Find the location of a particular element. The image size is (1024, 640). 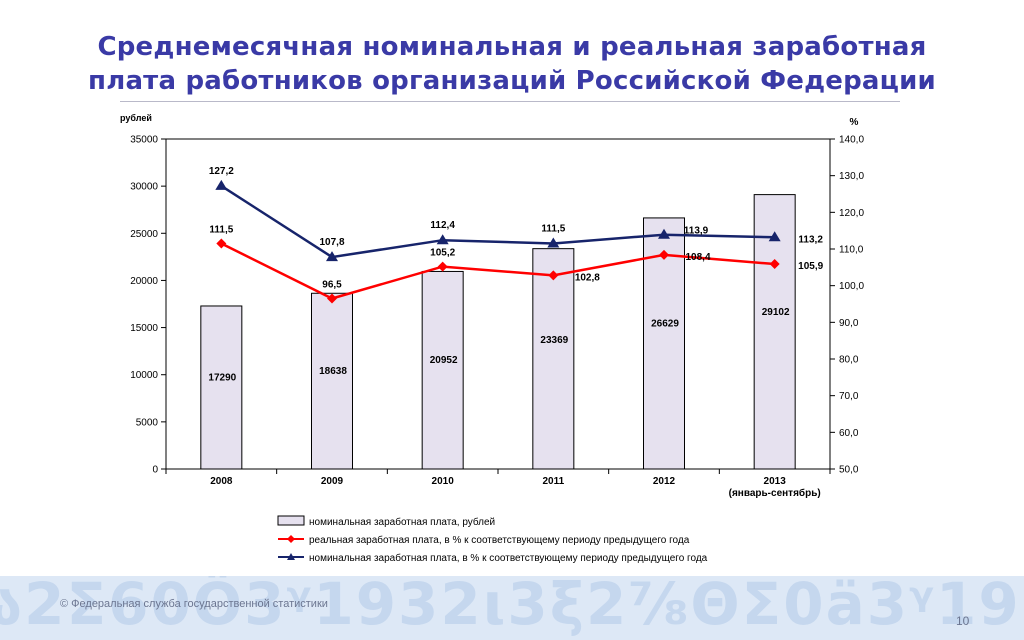

y-left-tick-label: 30000 is located at coordinates (144, 187).